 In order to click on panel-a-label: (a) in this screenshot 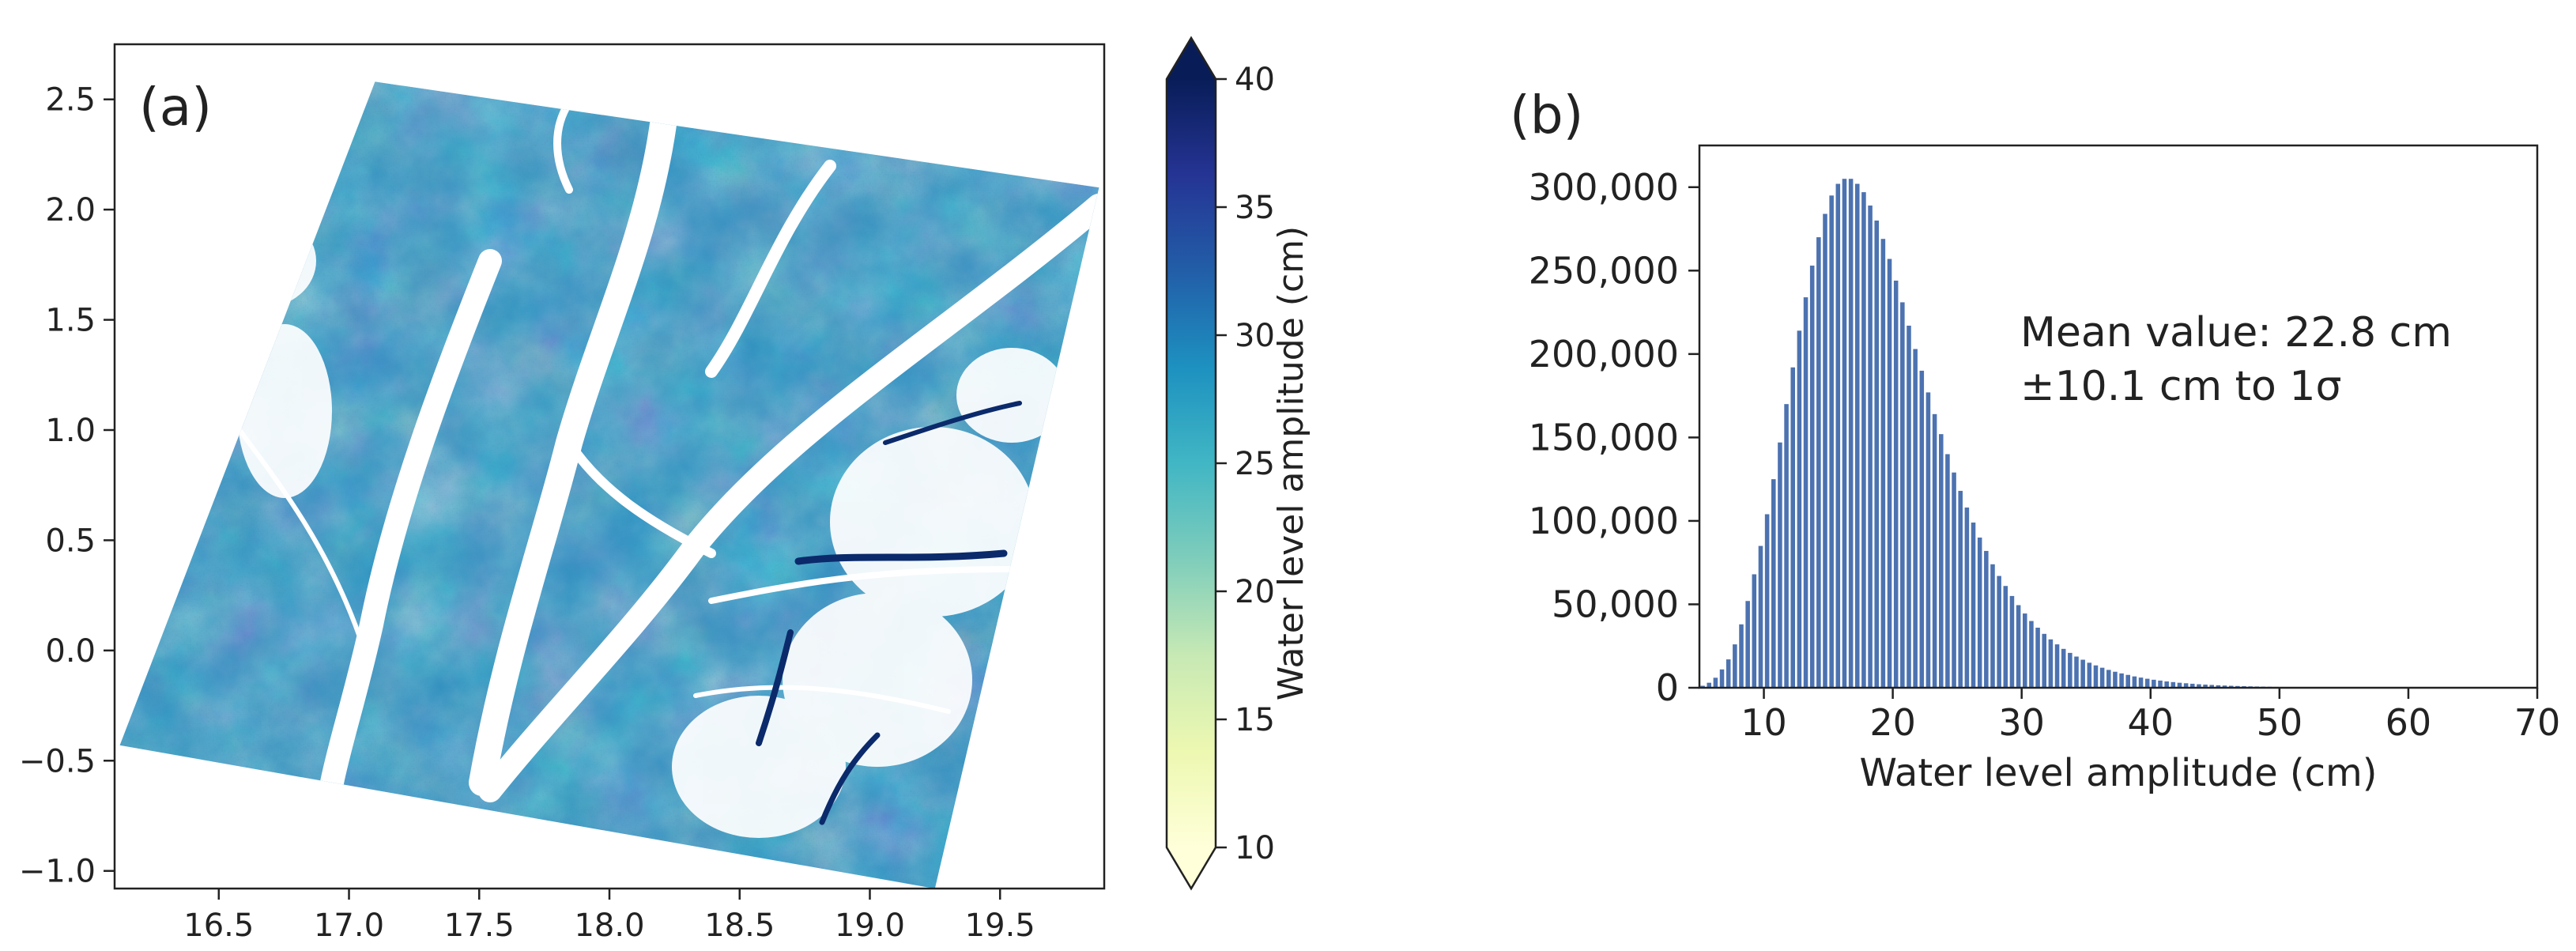, I will do `click(175, 107)`.